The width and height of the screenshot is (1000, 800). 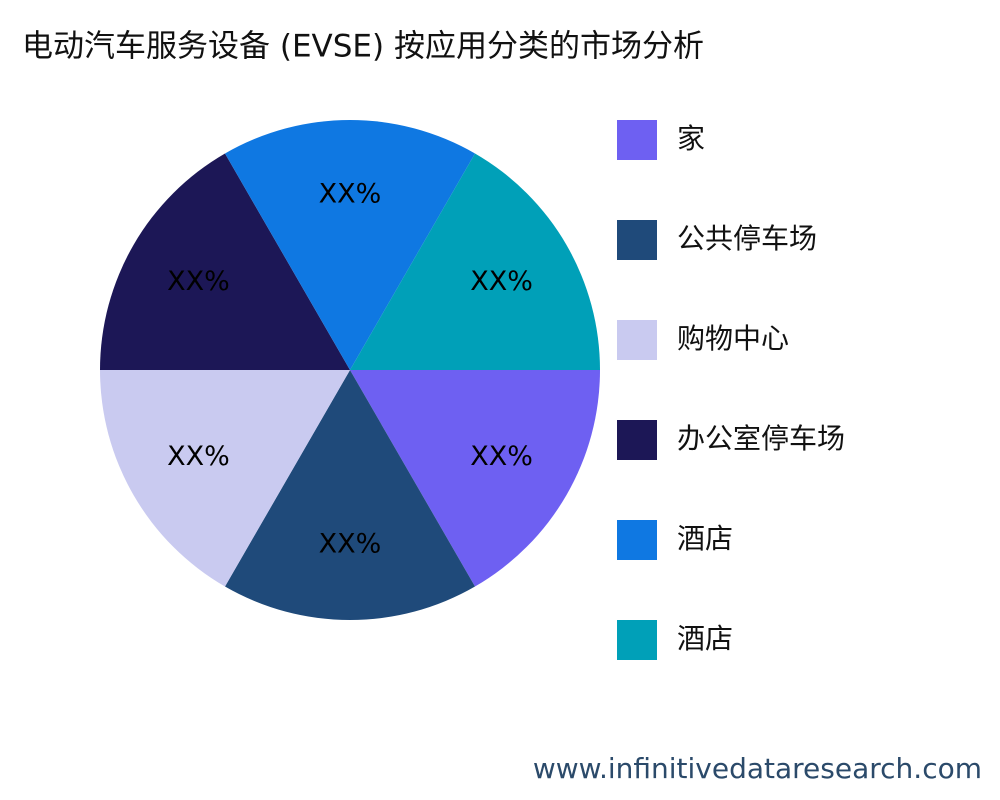 What do you see at coordinates (363, 47) in the screenshot?
I see `chart-title: 电动汽车服务设备 (EVSE) 按应用分类的市场分析` at bounding box center [363, 47].